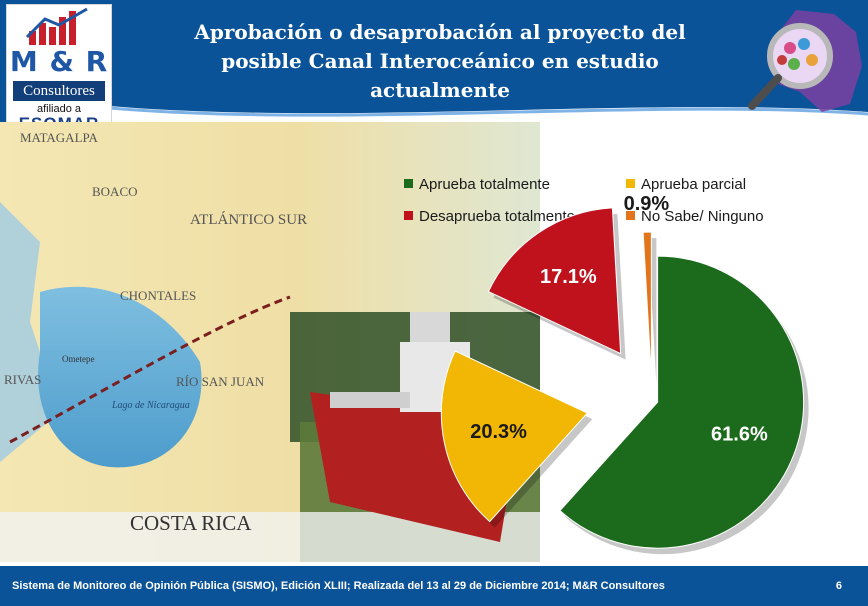 The image size is (868, 606). I want to click on legend-item: No Sabe/ Ninguno, so click(695, 216).